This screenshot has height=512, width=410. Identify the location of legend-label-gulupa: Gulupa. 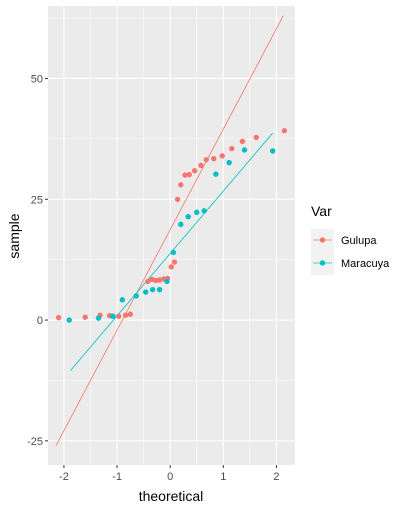
(359, 241).